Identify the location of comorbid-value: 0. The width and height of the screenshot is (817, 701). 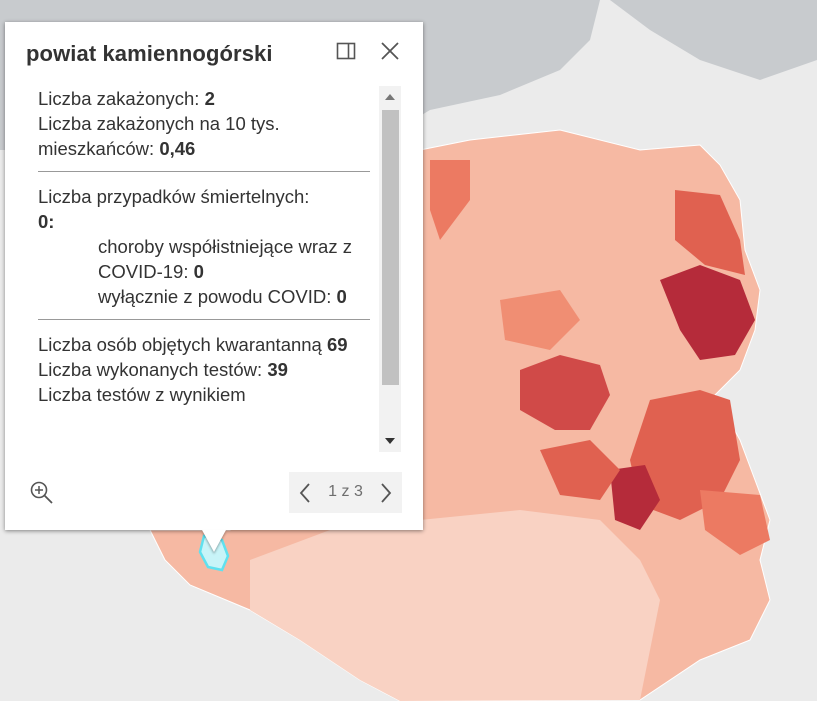
(198, 271).